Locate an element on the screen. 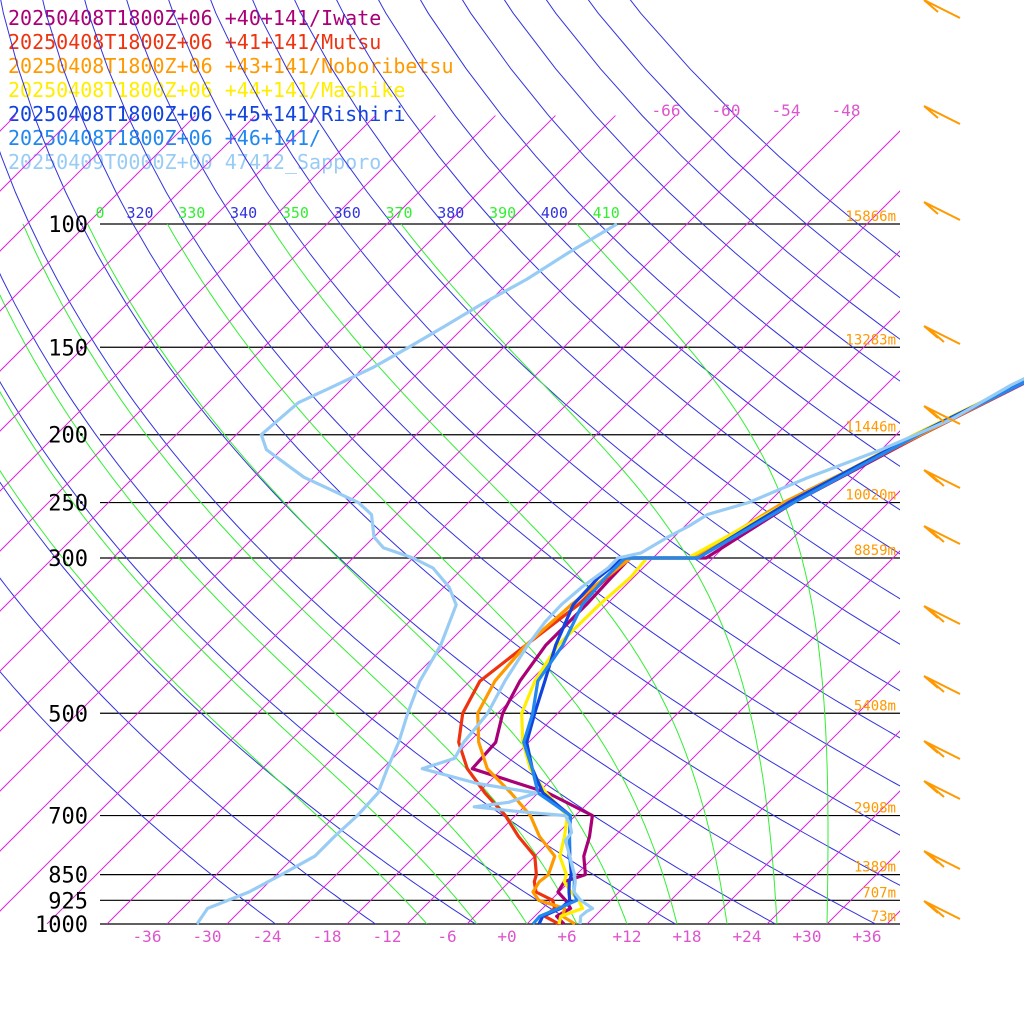  theta-label: 330 is located at coordinates (191, 213).